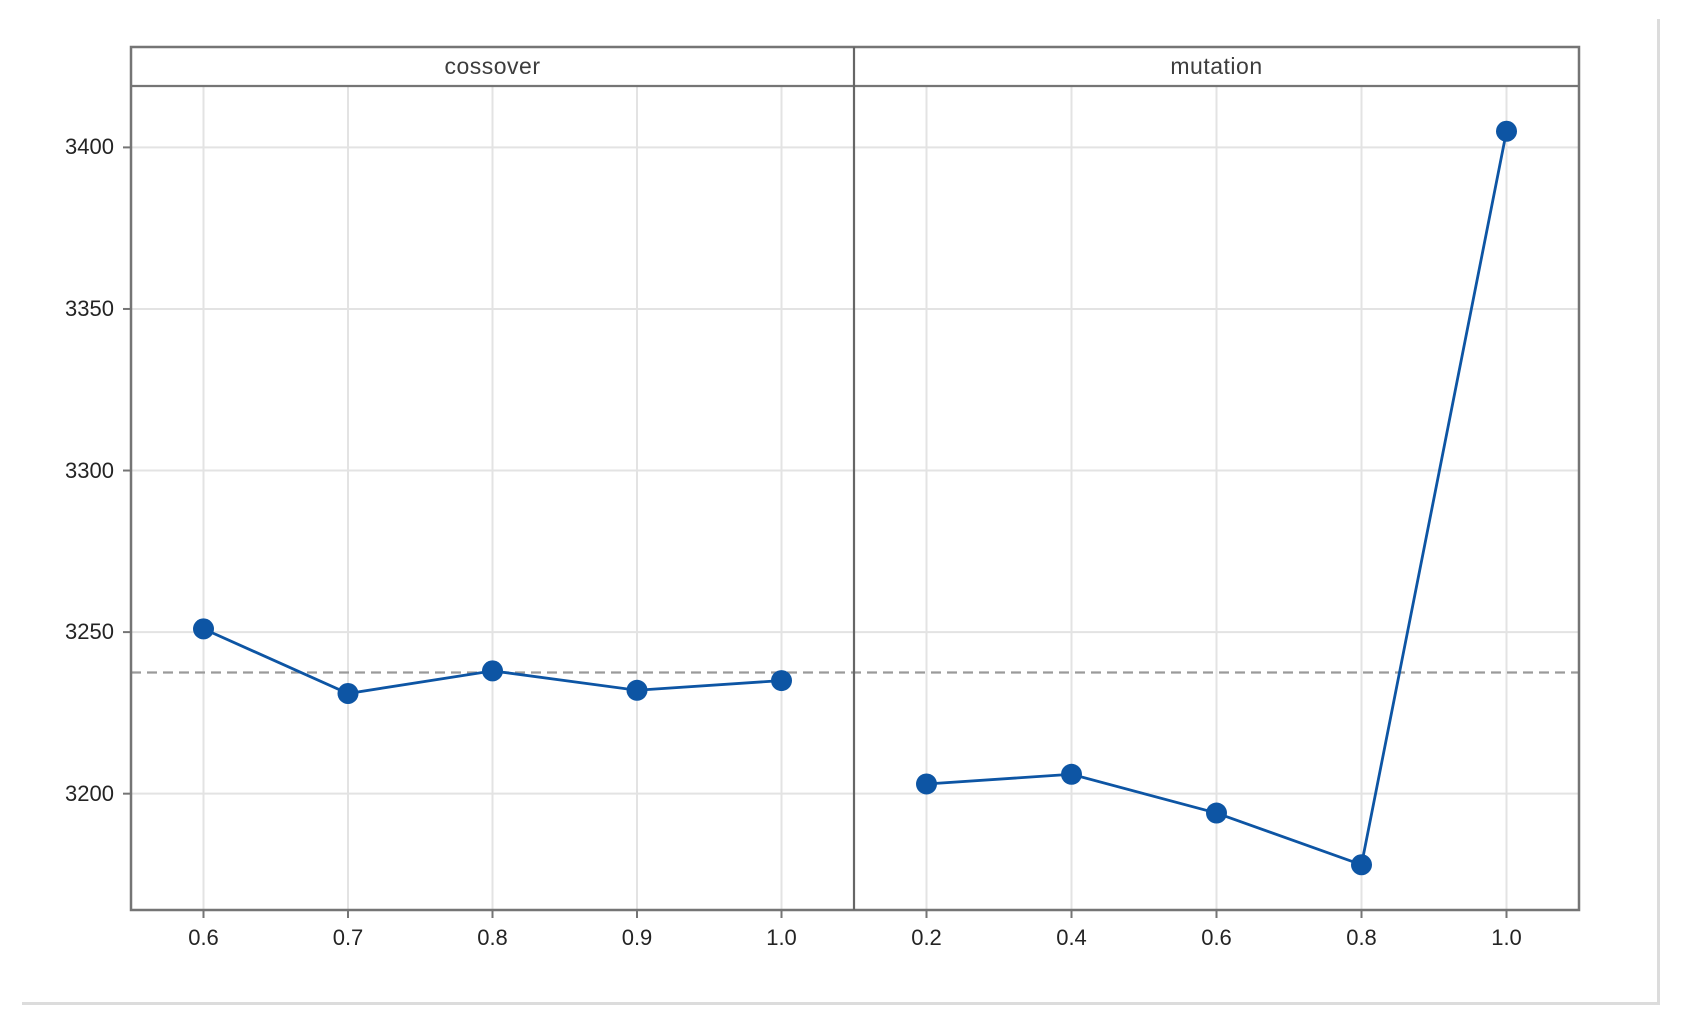 The image size is (1684, 1026). What do you see at coordinates (492, 66) in the screenshot?
I see `panel-title-cossover: cossover` at bounding box center [492, 66].